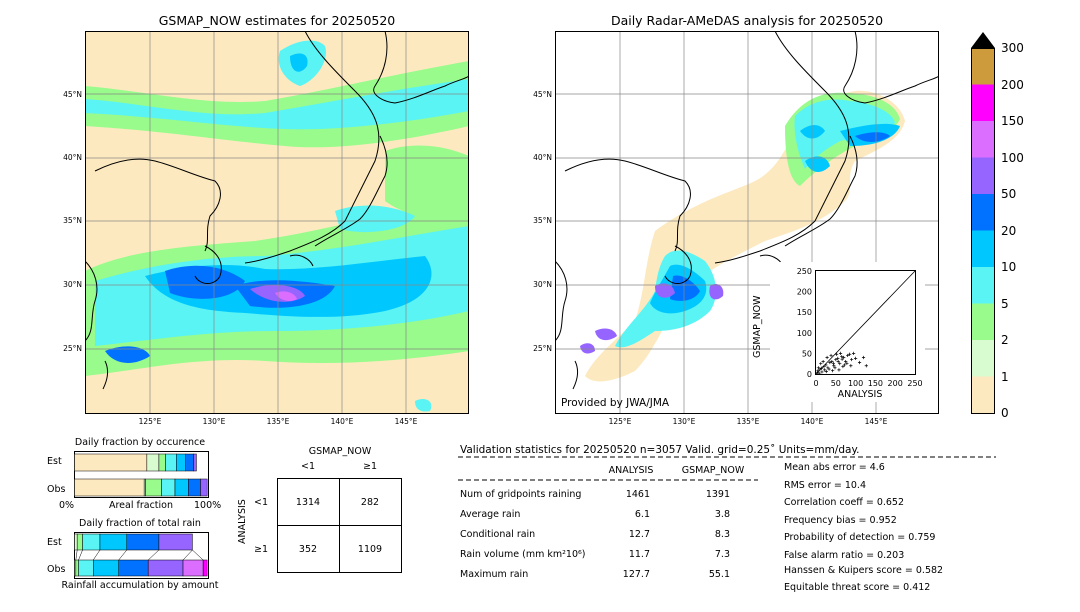 The image size is (1080, 612). What do you see at coordinates (620, 421) in the screenshot?
I see `right-lon-125: 125°E` at bounding box center [620, 421].